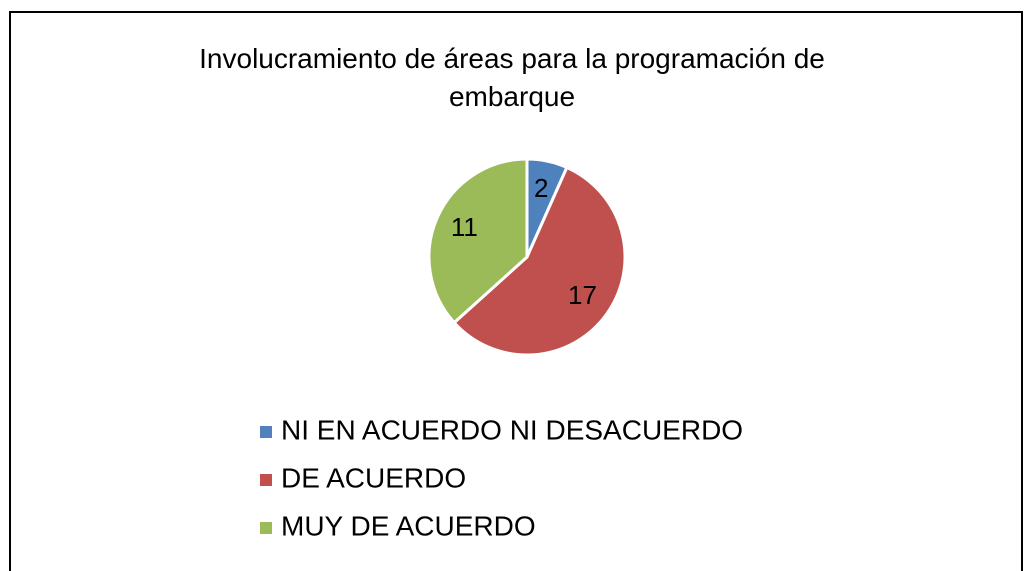  Describe the element at coordinates (512, 429) in the screenshot. I see `legend-label: NI EN ACUERDO NI DESACUERDO` at that location.